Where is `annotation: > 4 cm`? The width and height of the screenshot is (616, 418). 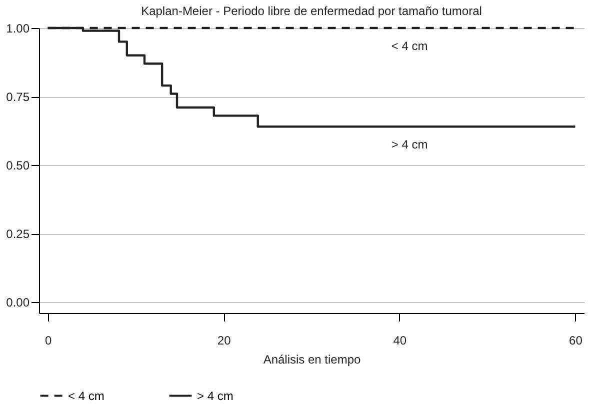 annotation: > 4 cm is located at coordinates (409, 145).